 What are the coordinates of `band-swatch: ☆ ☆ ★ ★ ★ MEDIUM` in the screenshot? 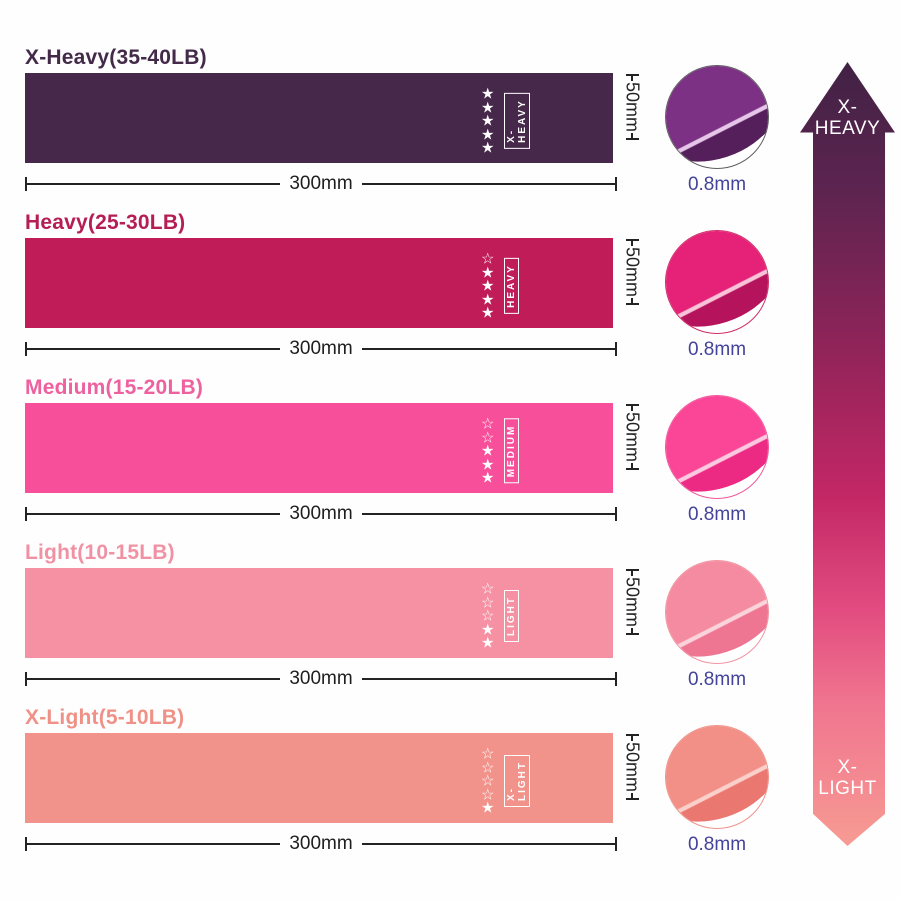 It's located at (319, 448).